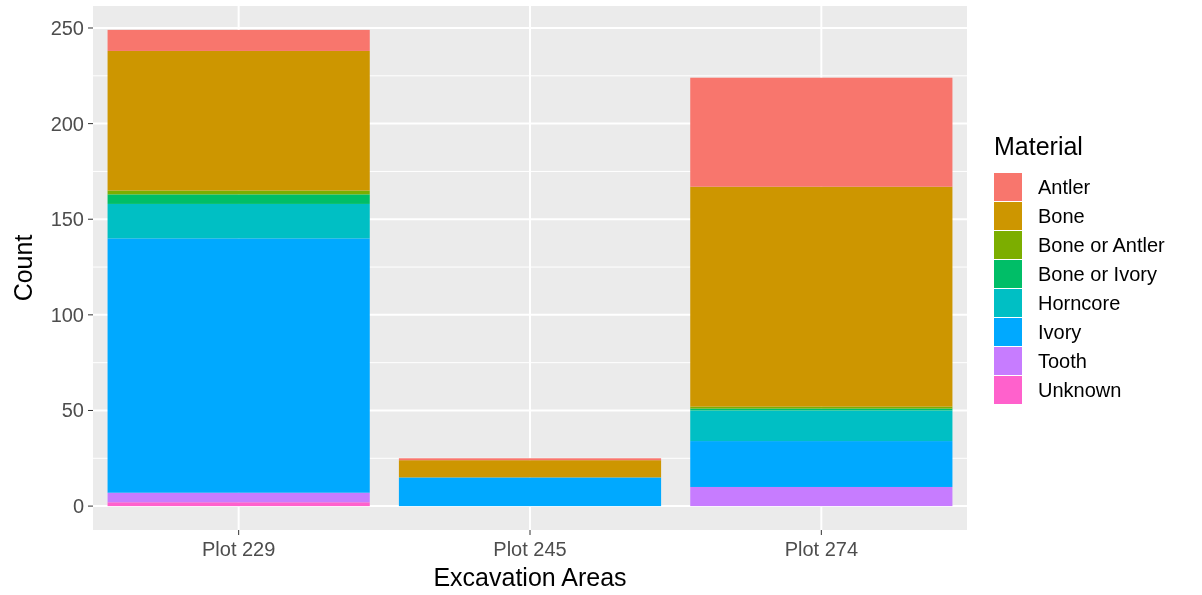 This screenshot has width=1202, height=595. I want to click on y-tick-label: 250, so click(67, 27).